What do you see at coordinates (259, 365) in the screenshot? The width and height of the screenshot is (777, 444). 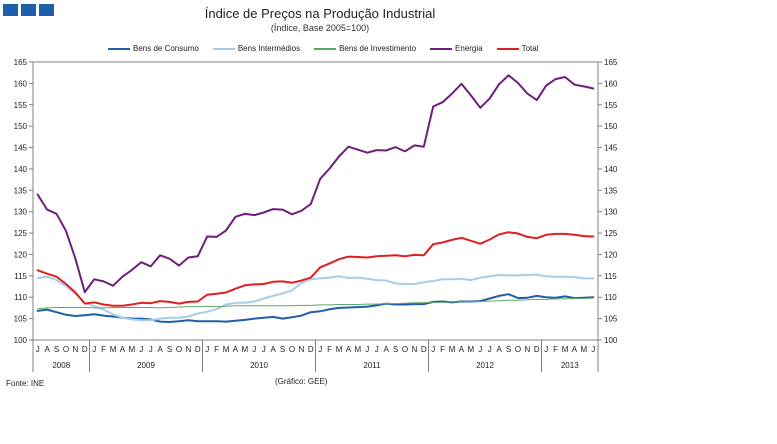 I see `year-label: 2010` at bounding box center [259, 365].